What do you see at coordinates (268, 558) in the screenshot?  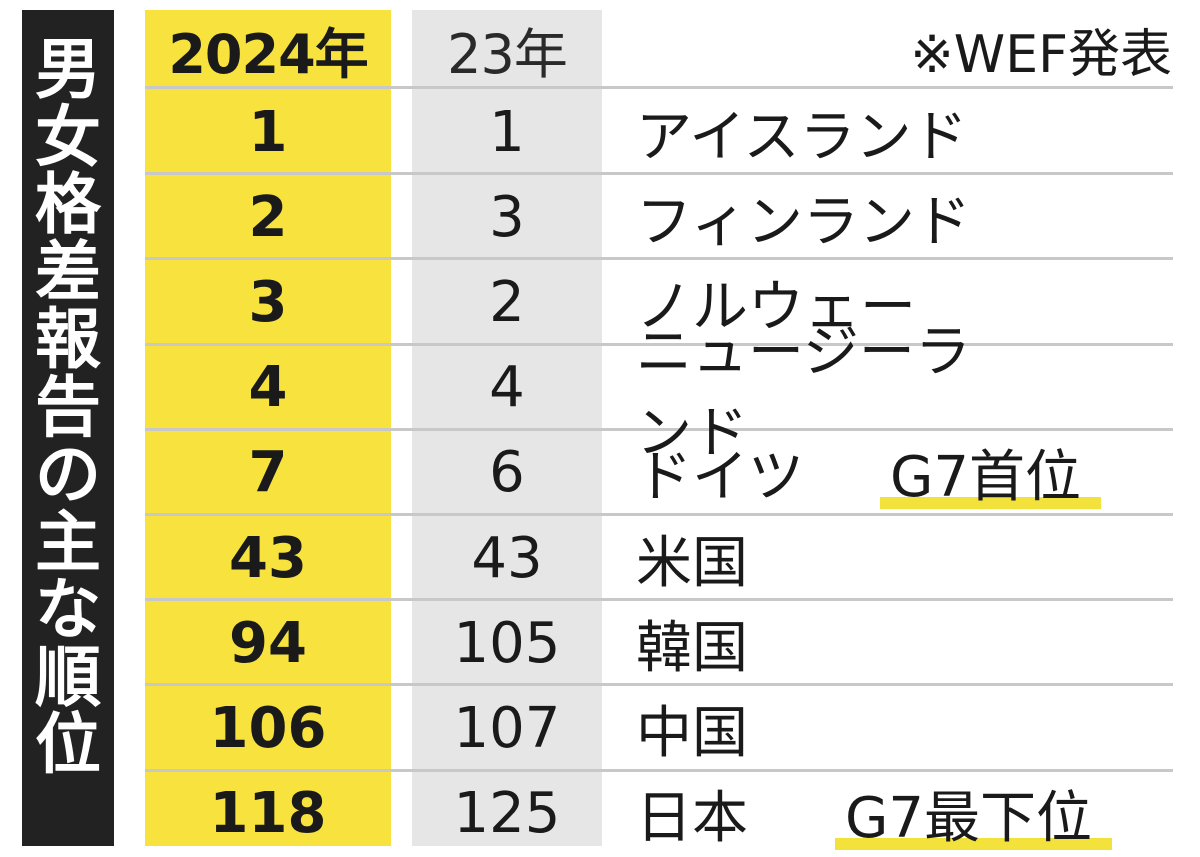 I see `rank-2024: 43` at bounding box center [268, 558].